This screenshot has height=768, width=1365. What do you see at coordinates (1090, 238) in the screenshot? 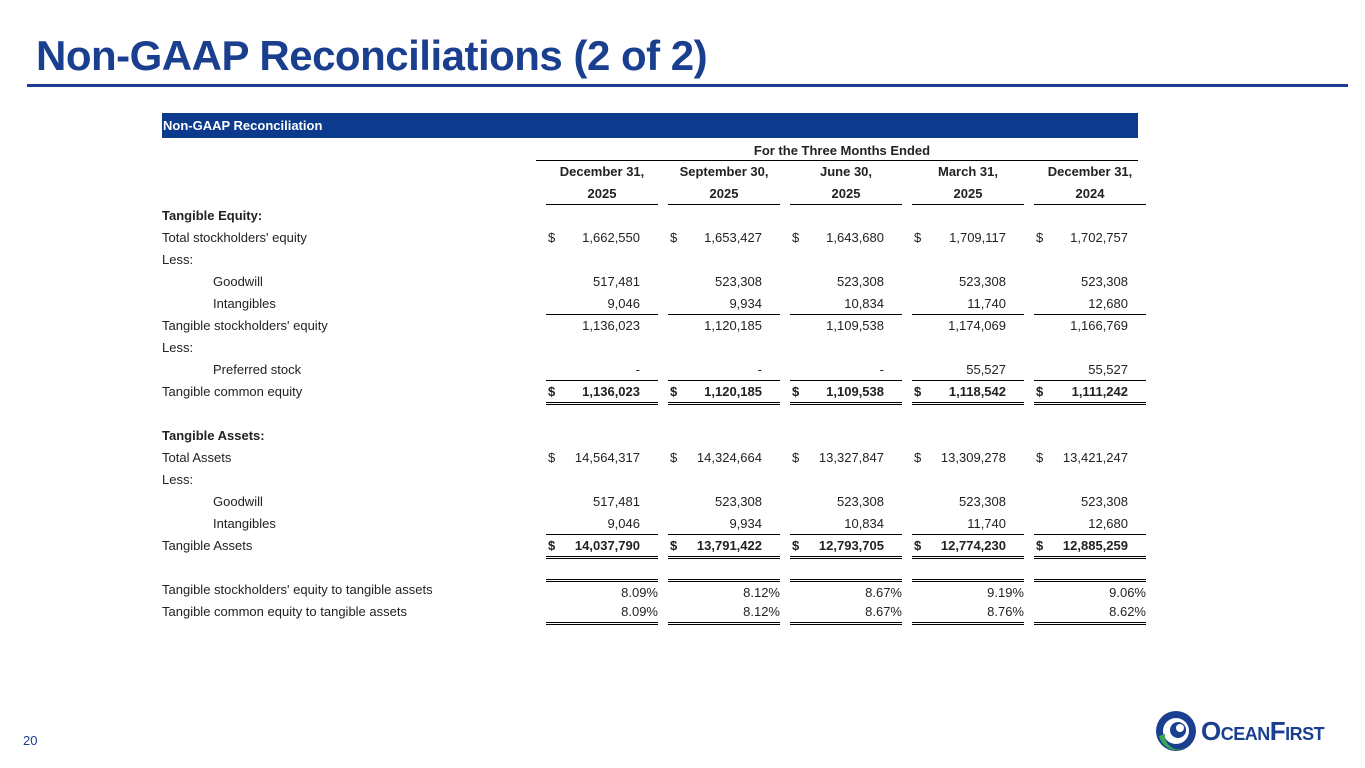
I see `value-cell: $1,702,757` at bounding box center [1090, 238].